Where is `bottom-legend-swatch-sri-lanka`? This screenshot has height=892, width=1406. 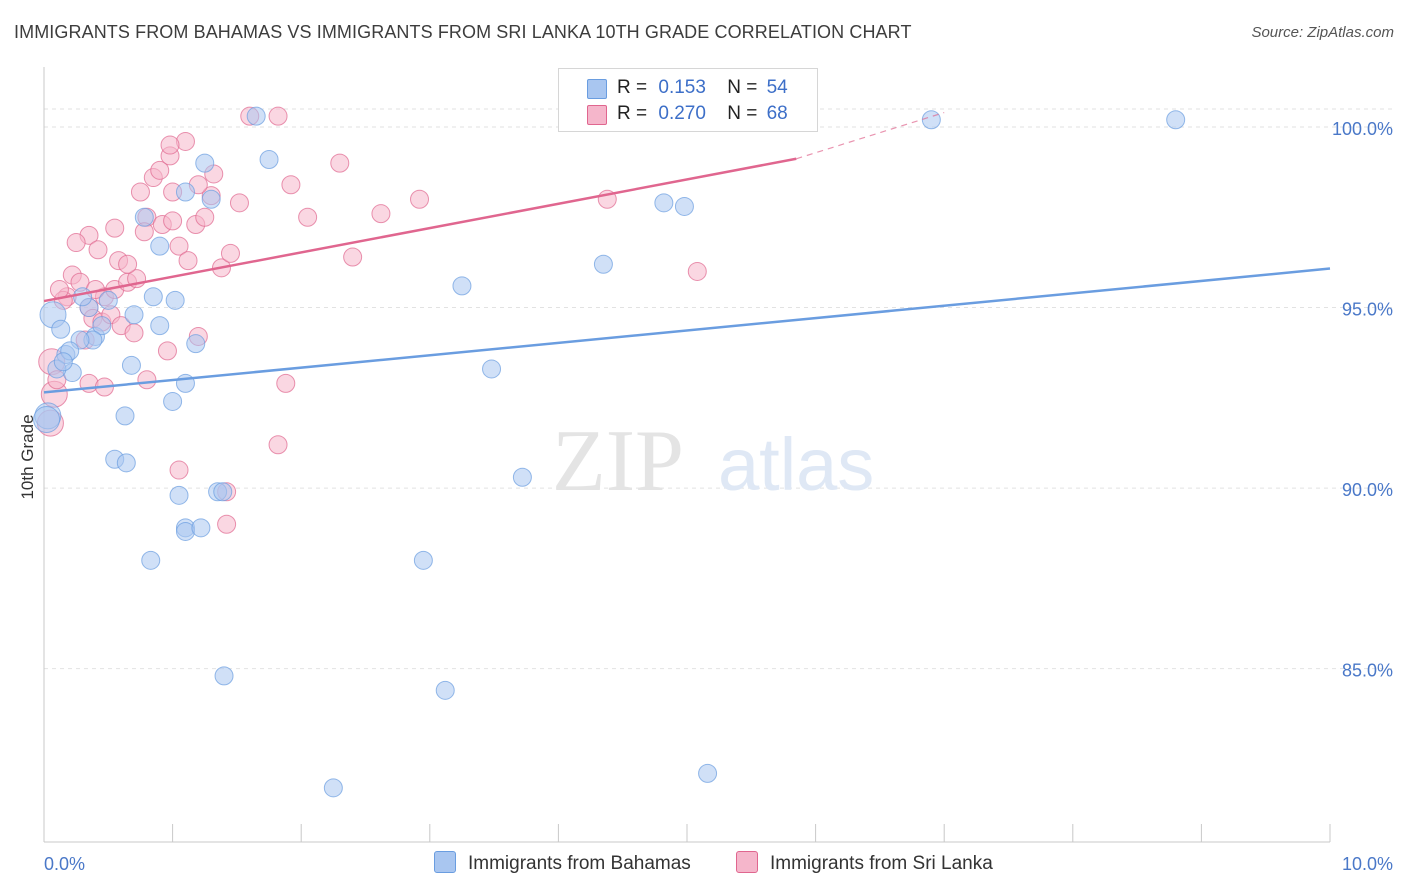
bottom-legend-swatch-sri-lanka is located at coordinates (747, 862).